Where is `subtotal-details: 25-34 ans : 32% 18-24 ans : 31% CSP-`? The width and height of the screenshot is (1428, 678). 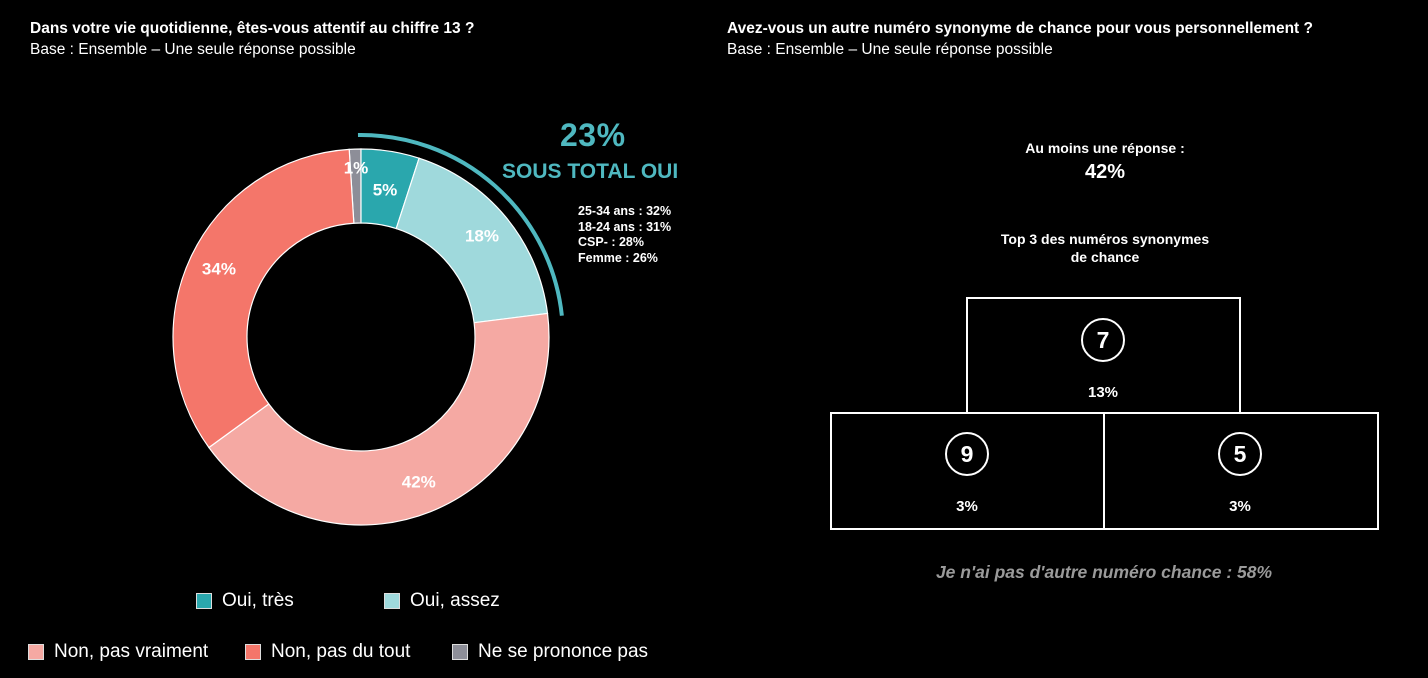
subtotal-details: 25-34 ans : 32% 18-24 ans : 31% CSP- is located at coordinates (624, 235).